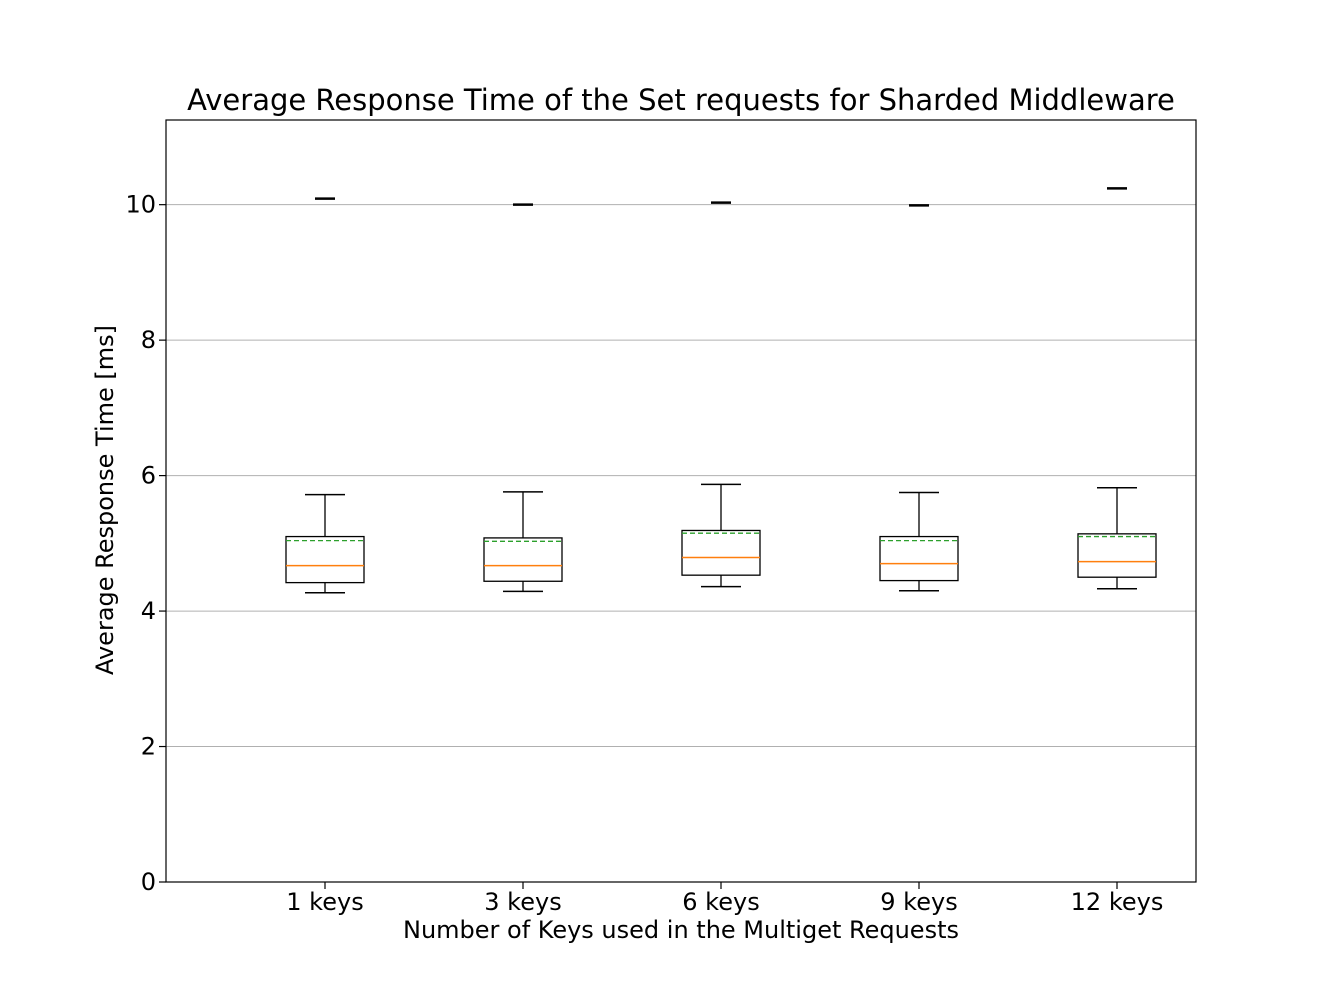 Image resolution: width=1329 pixels, height=990 pixels. What do you see at coordinates (918, 902) in the screenshot?
I see `x-tick-label: 9 keys` at bounding box center [918, 902].